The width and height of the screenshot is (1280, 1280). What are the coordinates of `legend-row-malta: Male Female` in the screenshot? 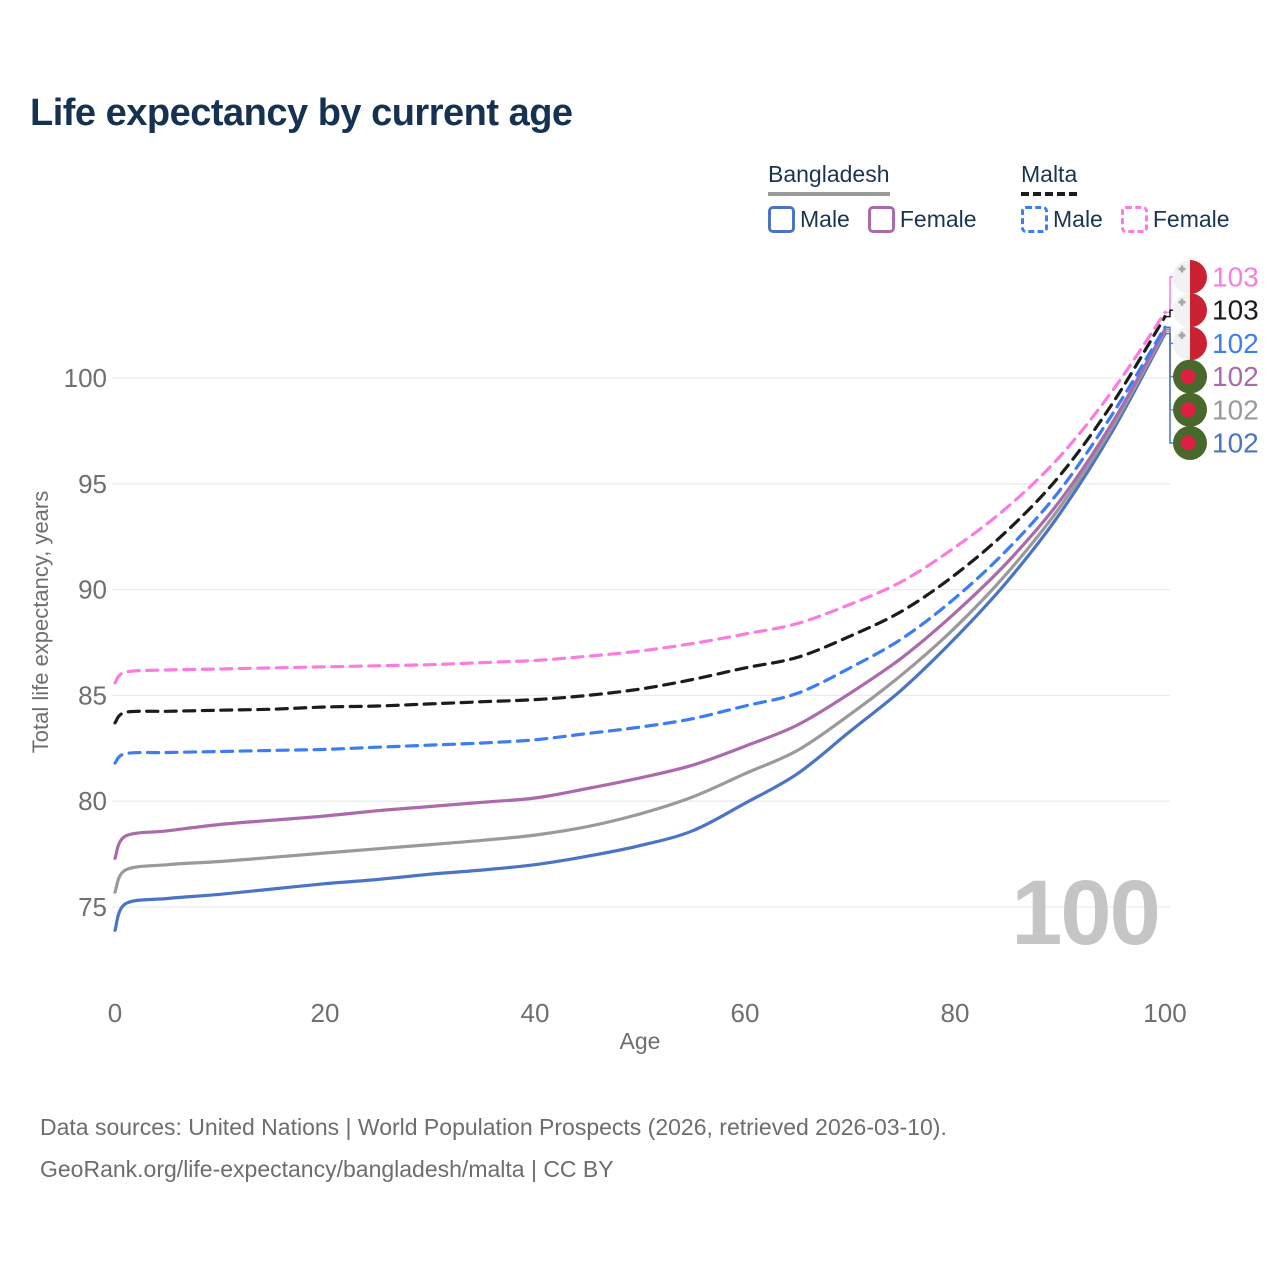 It's located at (1134, 219).